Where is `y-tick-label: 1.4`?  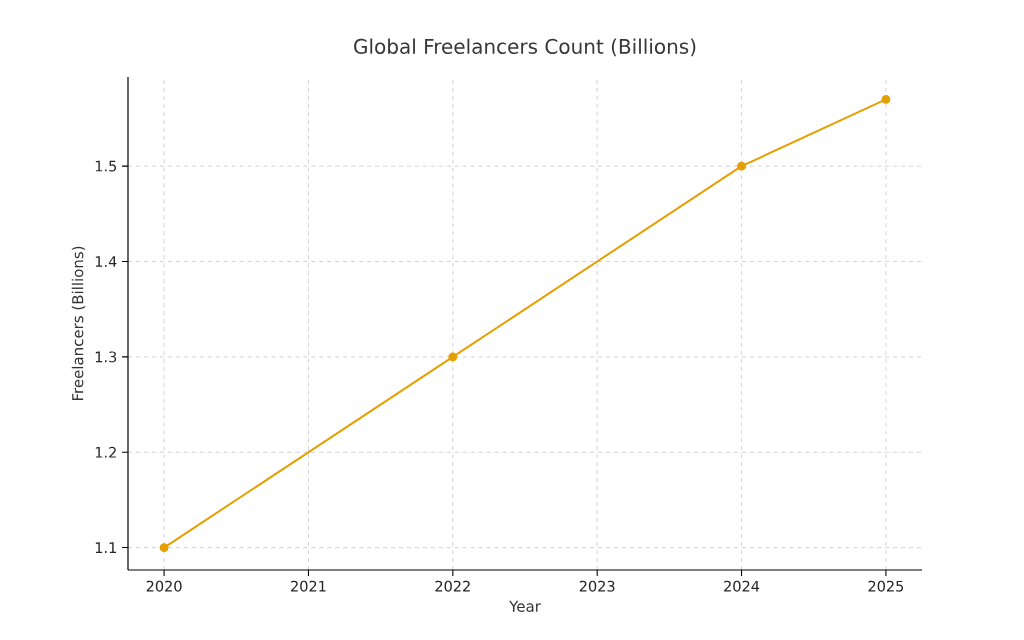
y-tick-label: 1.4 is located at coordinates (106, 261).